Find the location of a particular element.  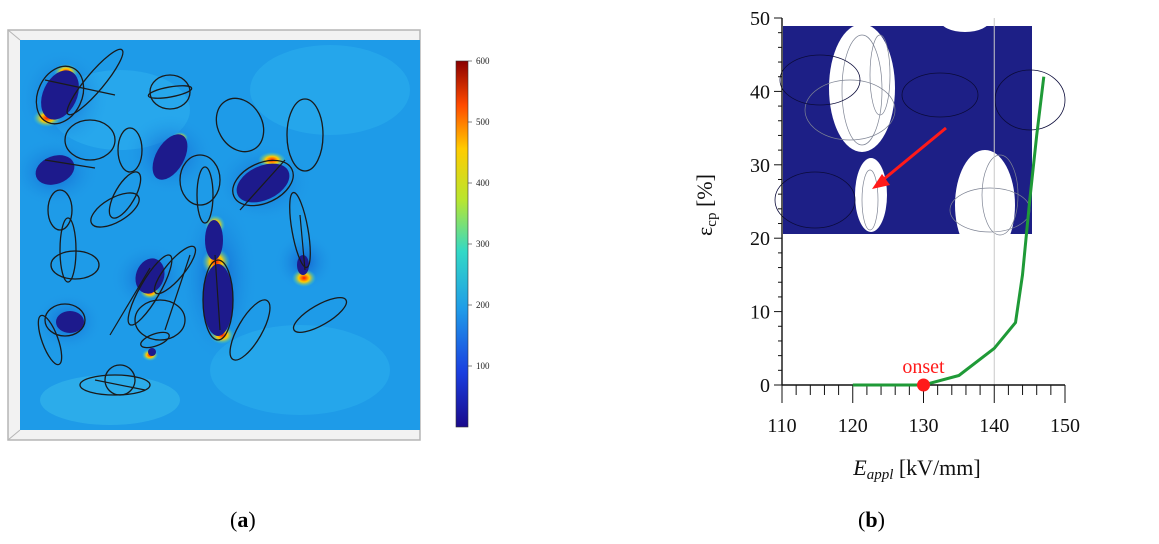

y-tick-label: 10 is located at coordinates (760, 313).